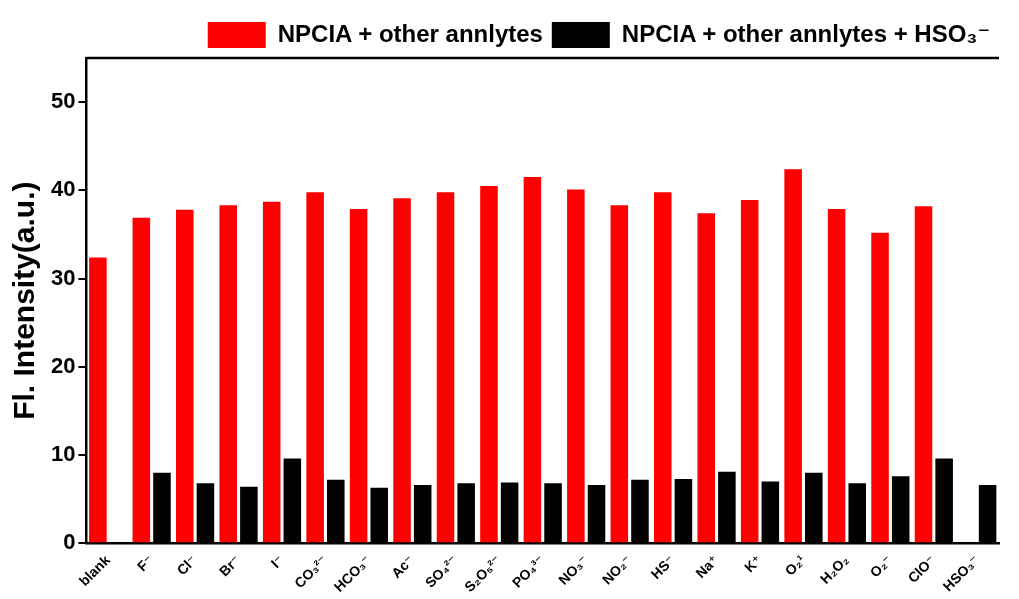 The height and width of the screenshot is (599, 1019). I want to click on x-tick-label: O₂¹, so click(795, 565).